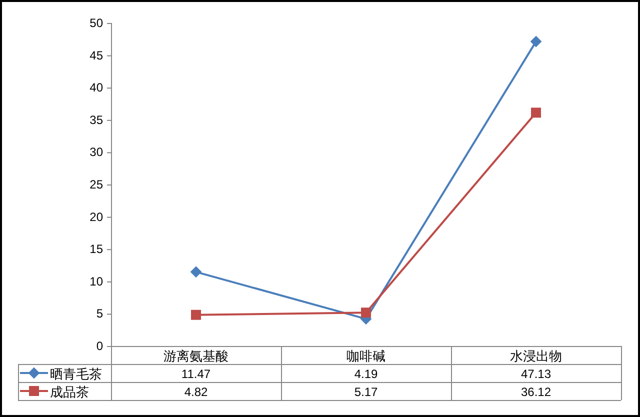 This screenshot has width=640, height=417. I want to click on y-tick-label: 45, so click(97, 55).